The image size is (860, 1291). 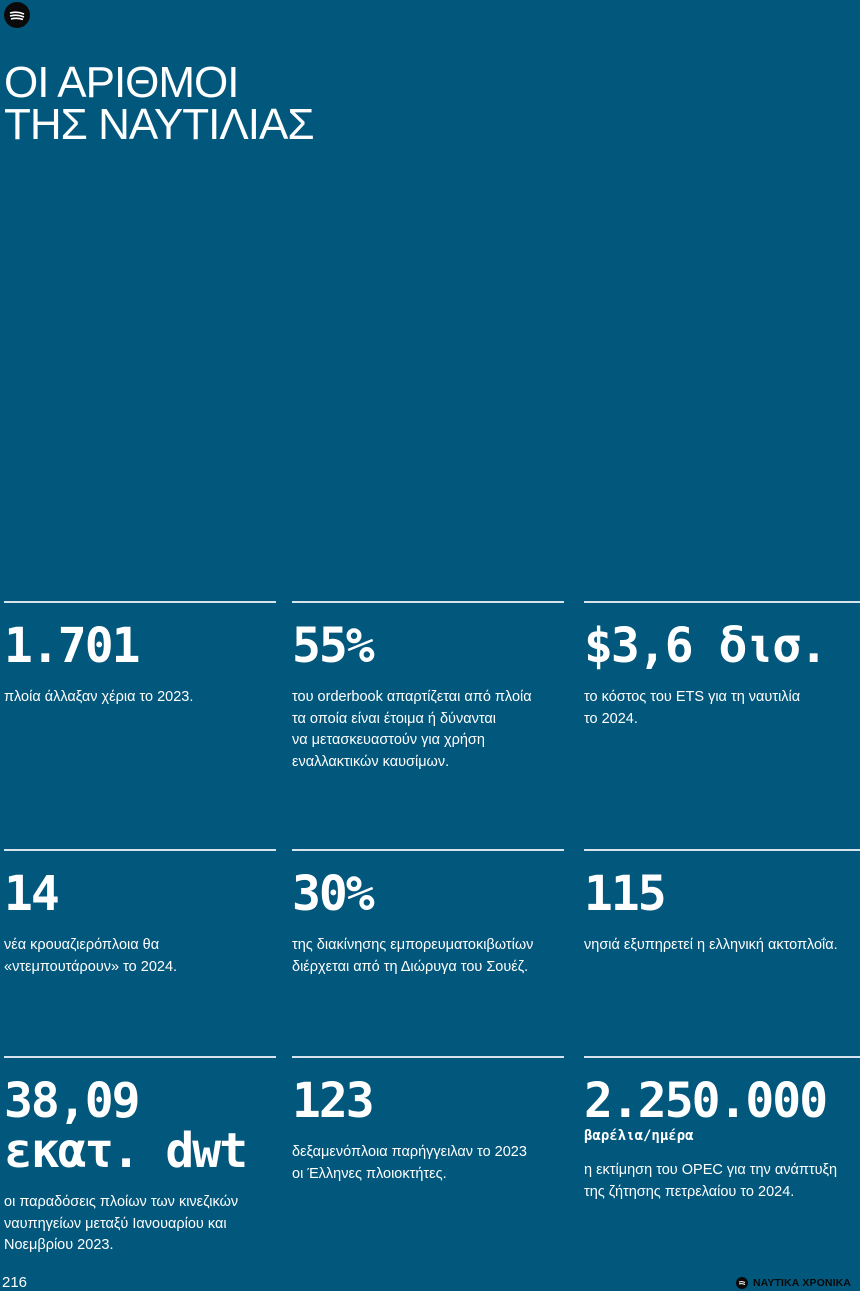 I want to click on stat-description: νησιά εξυπηρετεί η ελληνική ακτοπλοΐα., so click(x=711, y=945).